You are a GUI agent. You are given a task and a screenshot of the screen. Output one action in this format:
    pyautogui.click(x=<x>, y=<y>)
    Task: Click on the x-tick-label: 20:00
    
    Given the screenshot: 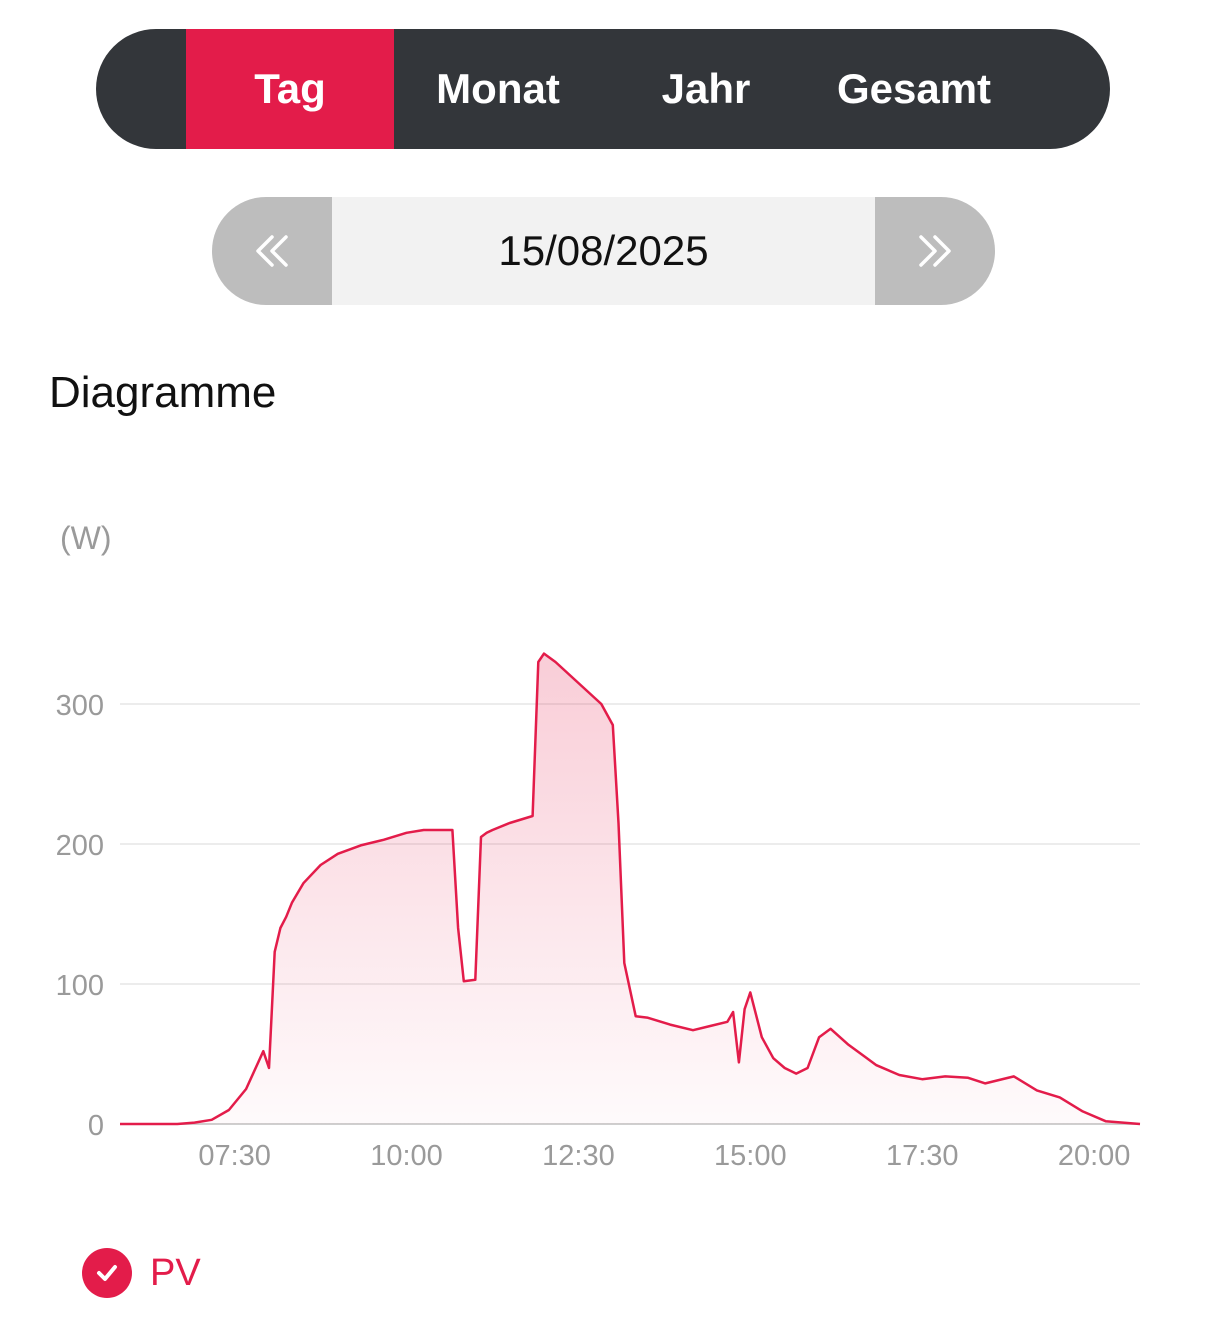 What is the action you would take?
    pyautogui.click(x=1094, y=1156)
    